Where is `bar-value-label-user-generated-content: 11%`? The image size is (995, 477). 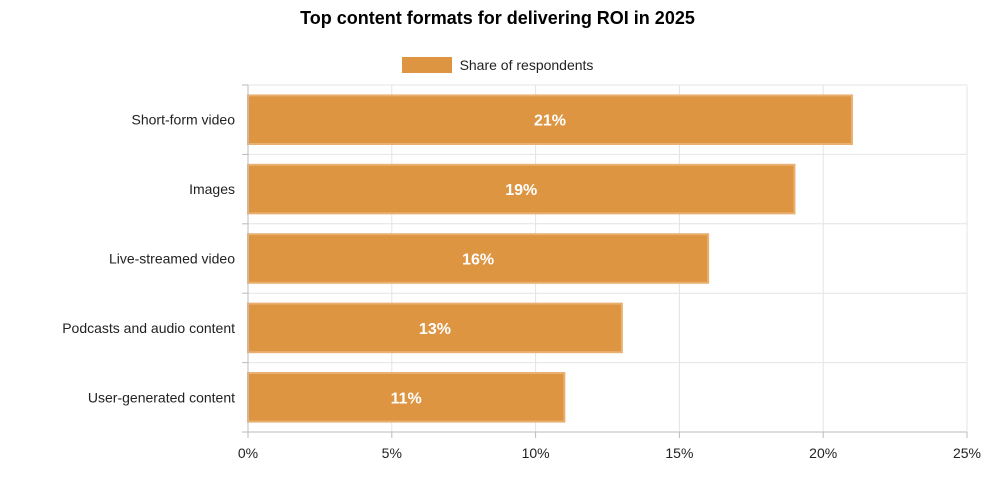
bar-value-label-user-generated-content: 11% is located at coordinates (406, 398).